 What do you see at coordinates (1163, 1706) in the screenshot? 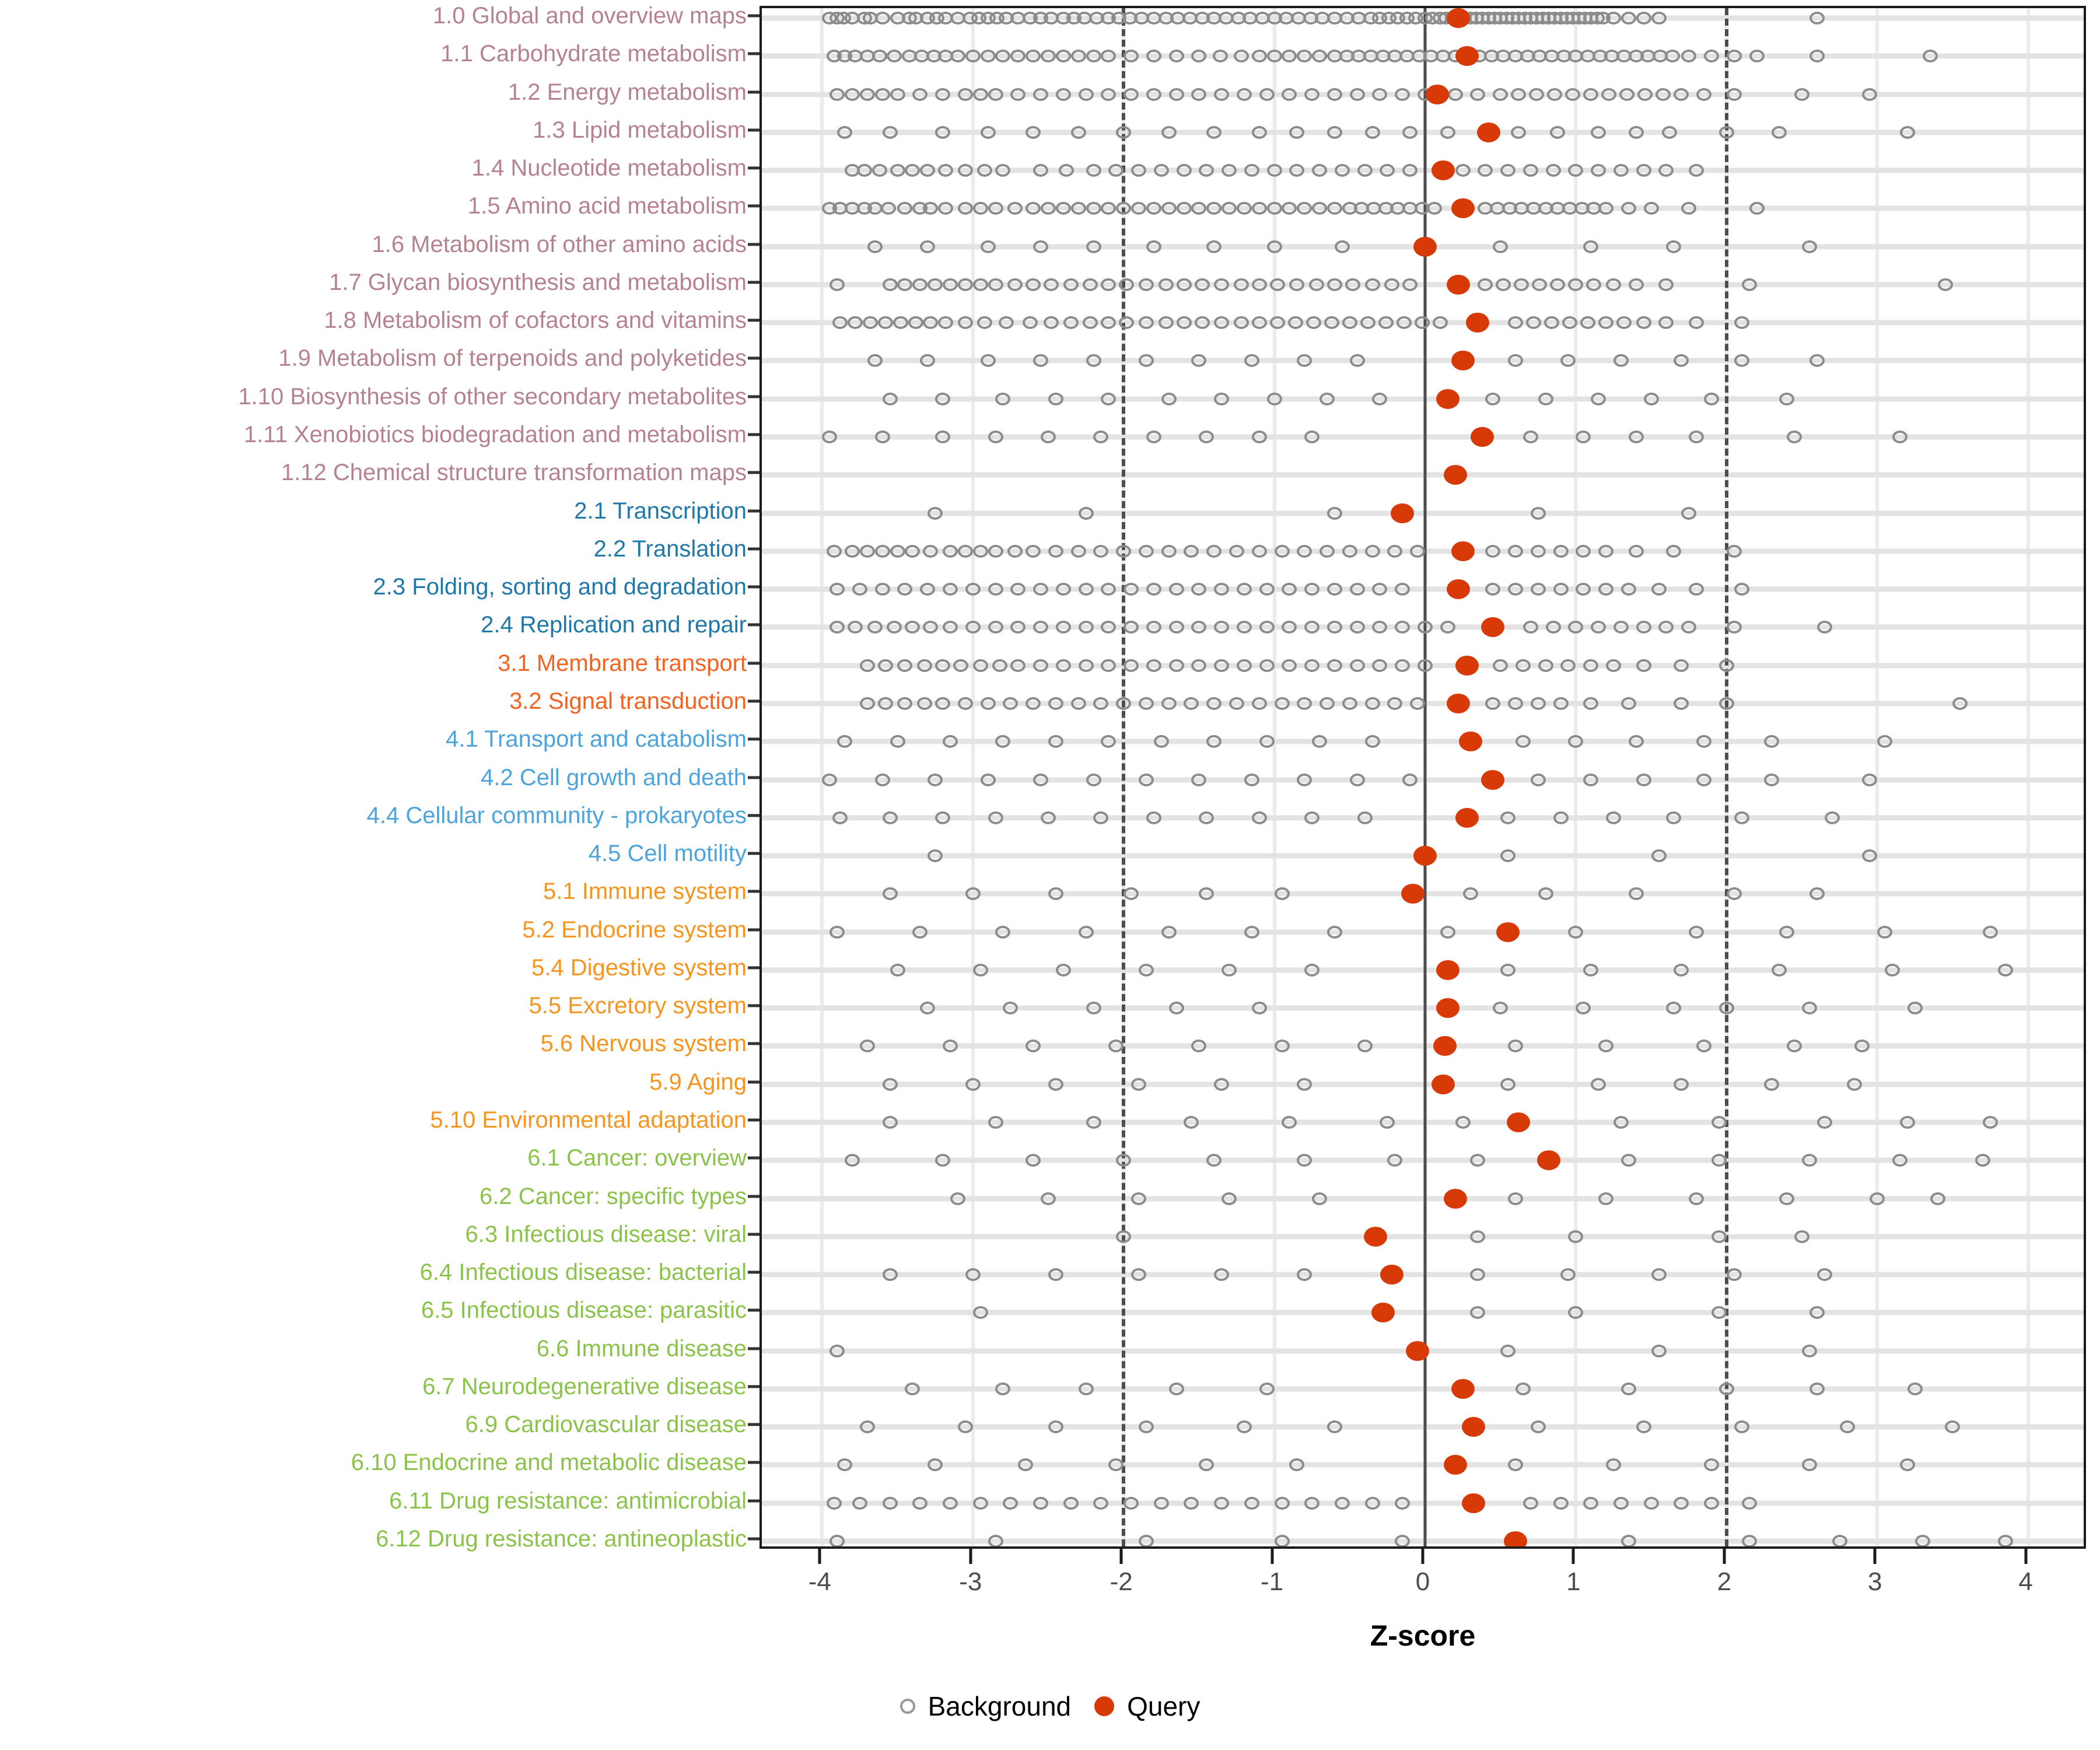
I see `legend-label-query: Query` at bounding box center [1163, 1706].